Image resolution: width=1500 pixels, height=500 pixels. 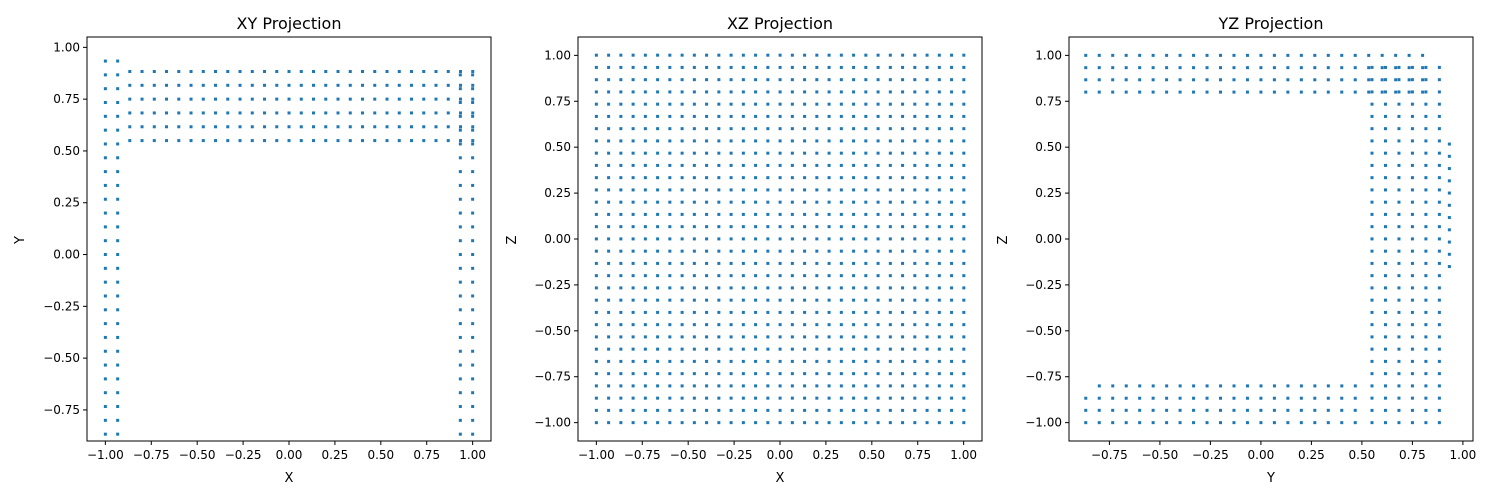 I want to click on x-tick-label: 0.50, so click(x=871, y=455).